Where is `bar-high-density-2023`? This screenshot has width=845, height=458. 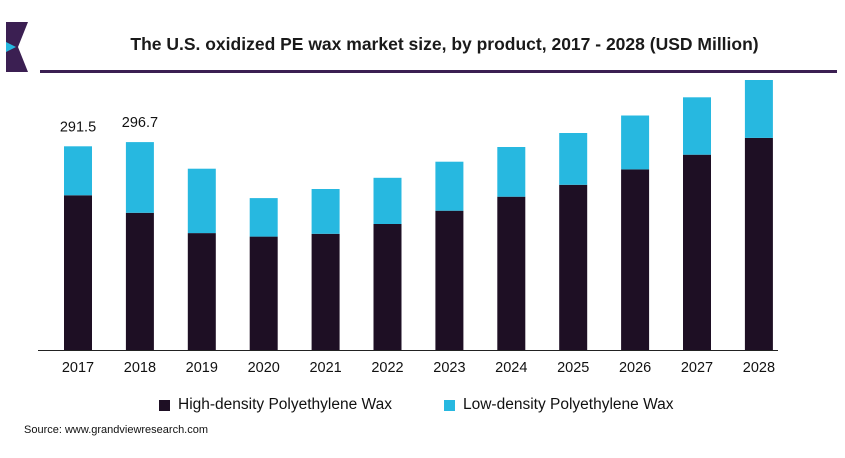
bar-high-density-2023 is located at coordinates (449, 280).